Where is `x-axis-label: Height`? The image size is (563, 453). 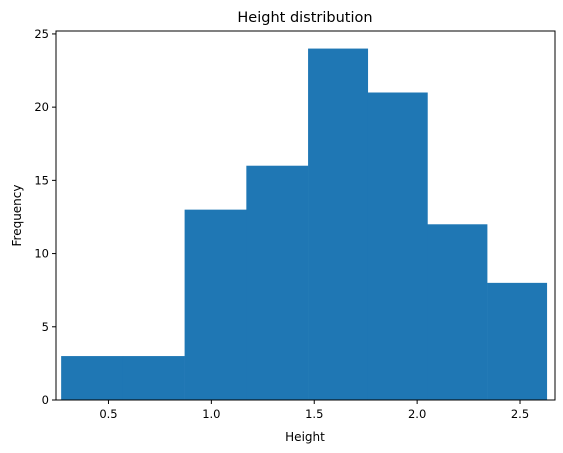 x-axis-label: Height is located at coordinates (305, 437).